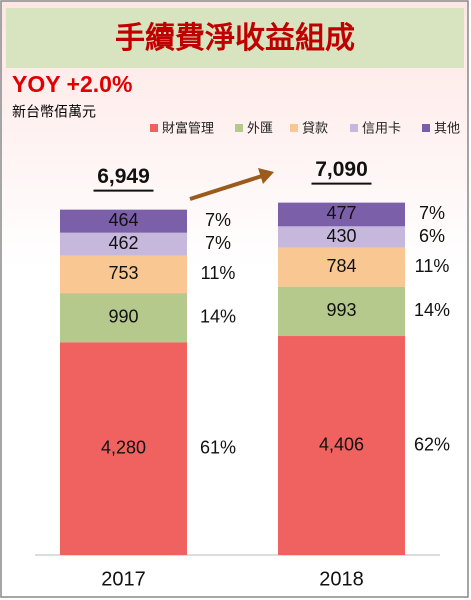  Describe the element at coordinates (123, 579) in the screenshot. I see `x-tick-label: 2017` at that location.